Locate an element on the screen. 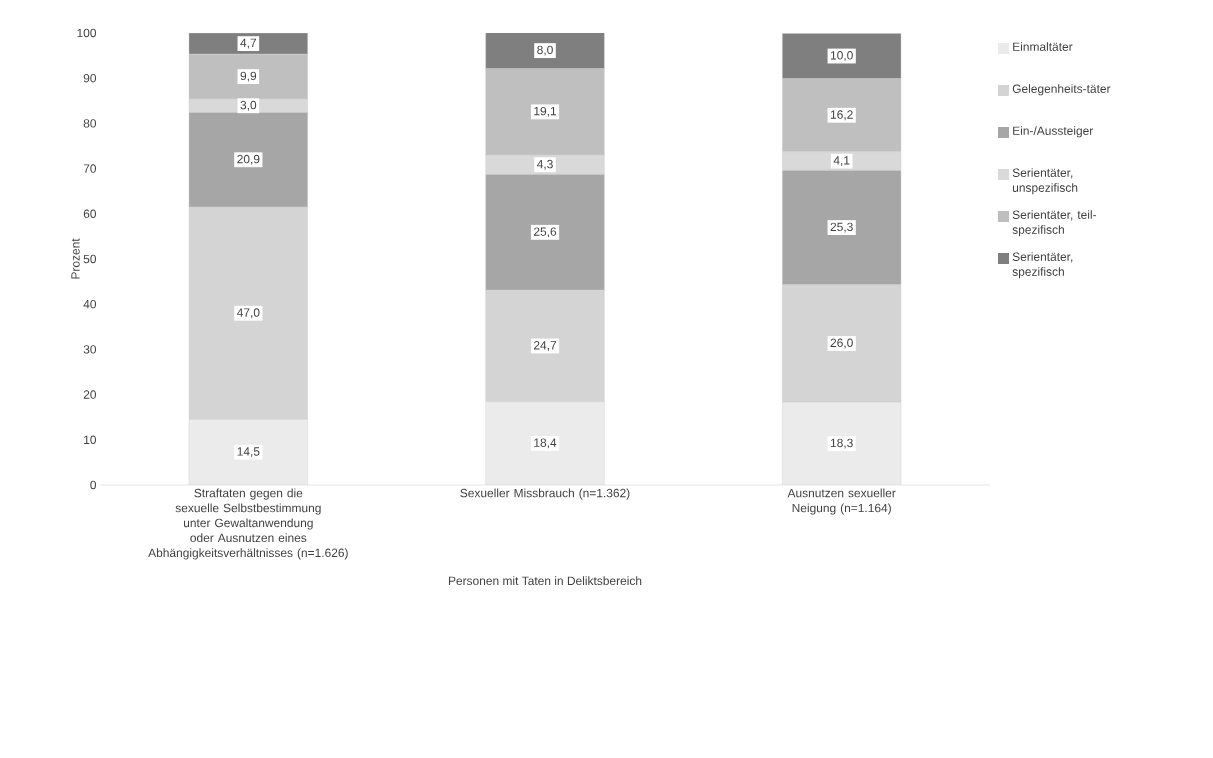 This screenshot has height=758, width=1213. y-tick-label: 30 is located at coordinates (90, 349).